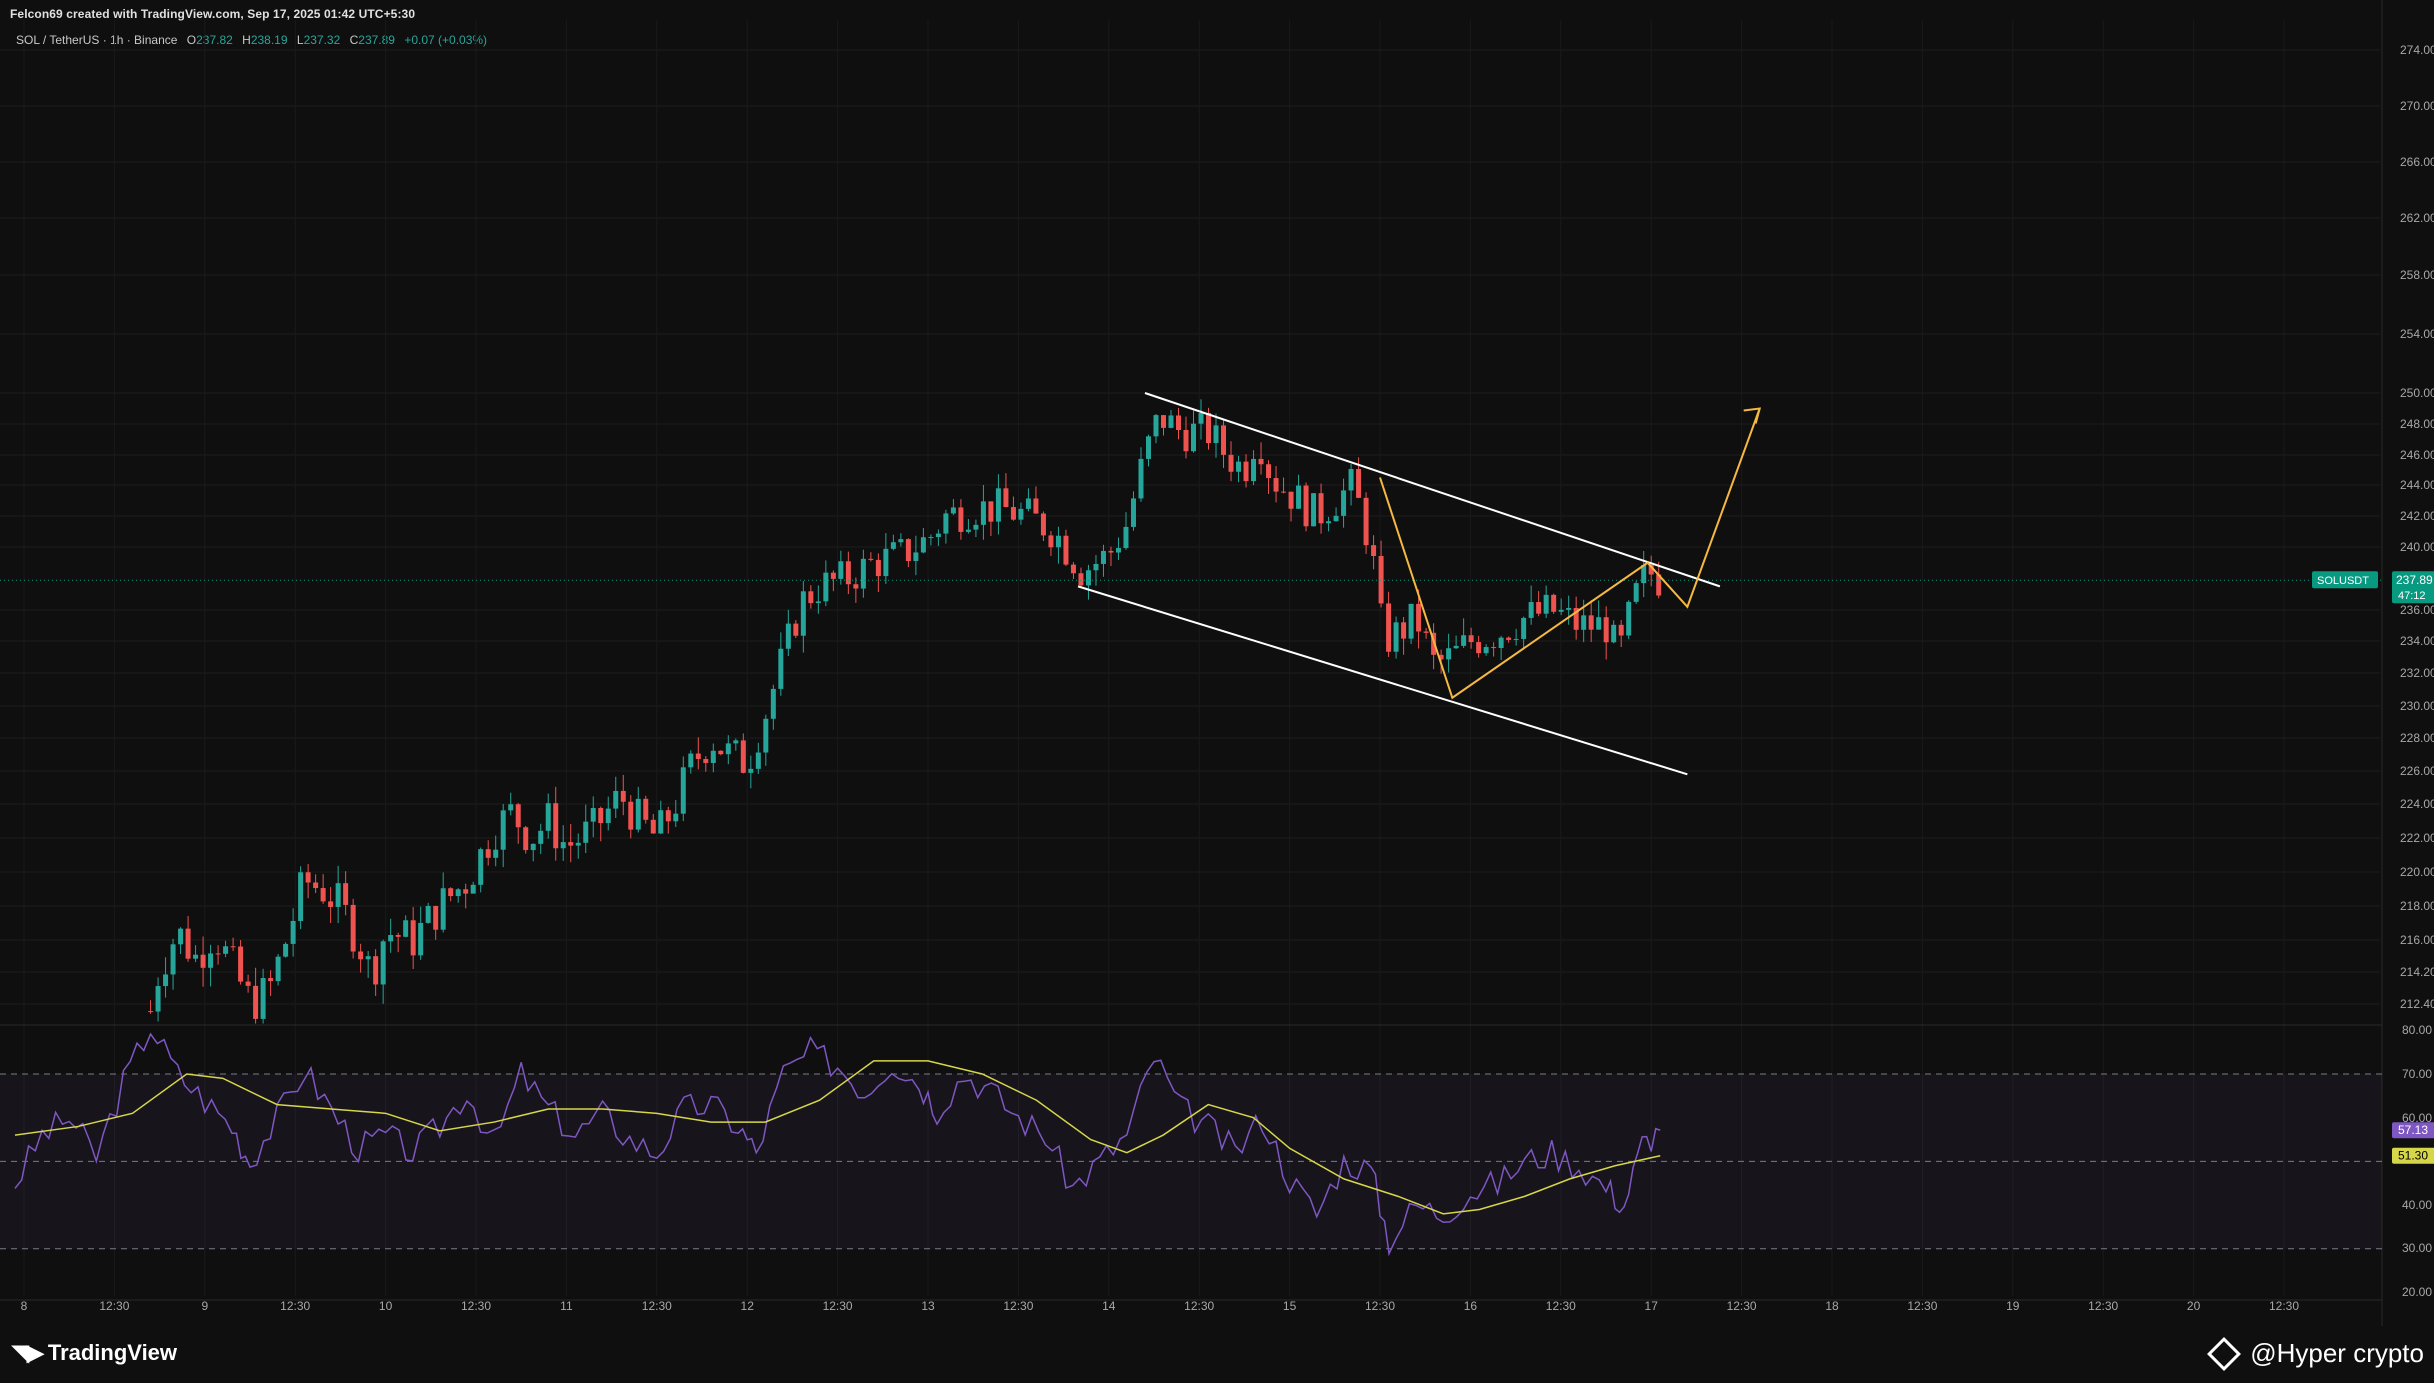 Image resolution: width=2434 pixels, height=1383 pixels. What do you see at coordinates (269, 40) in the screenshot?
I see `high-value: 238.19` at bounding box center [269, 40].